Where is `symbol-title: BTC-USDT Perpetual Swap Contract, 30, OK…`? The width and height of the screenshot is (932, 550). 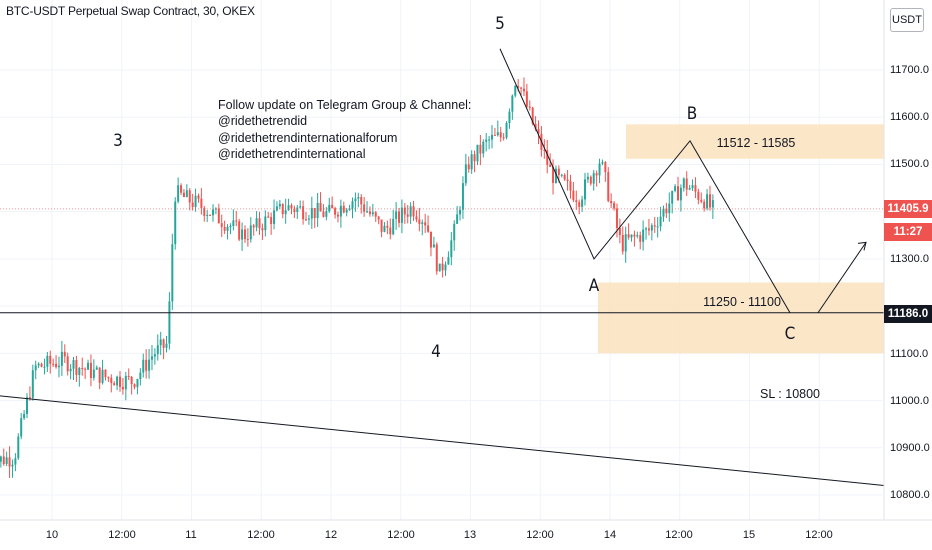
symbol-title: BTC-USDT Perpetual Swap Contract, 30, OK… is located at coordinates (130, 11).